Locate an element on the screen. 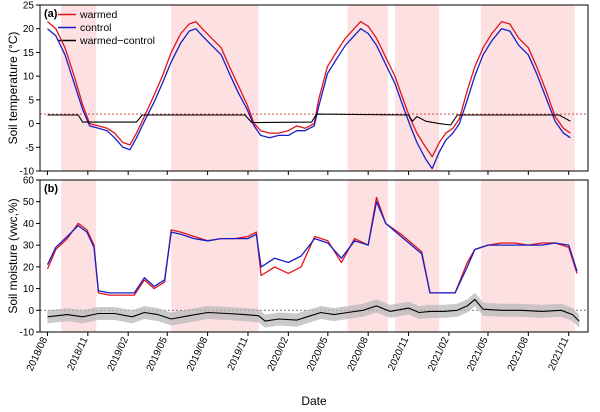 The width and height of the screenshot is (600, 412). panel-b-series-difference is located at coordinates (313, 310).